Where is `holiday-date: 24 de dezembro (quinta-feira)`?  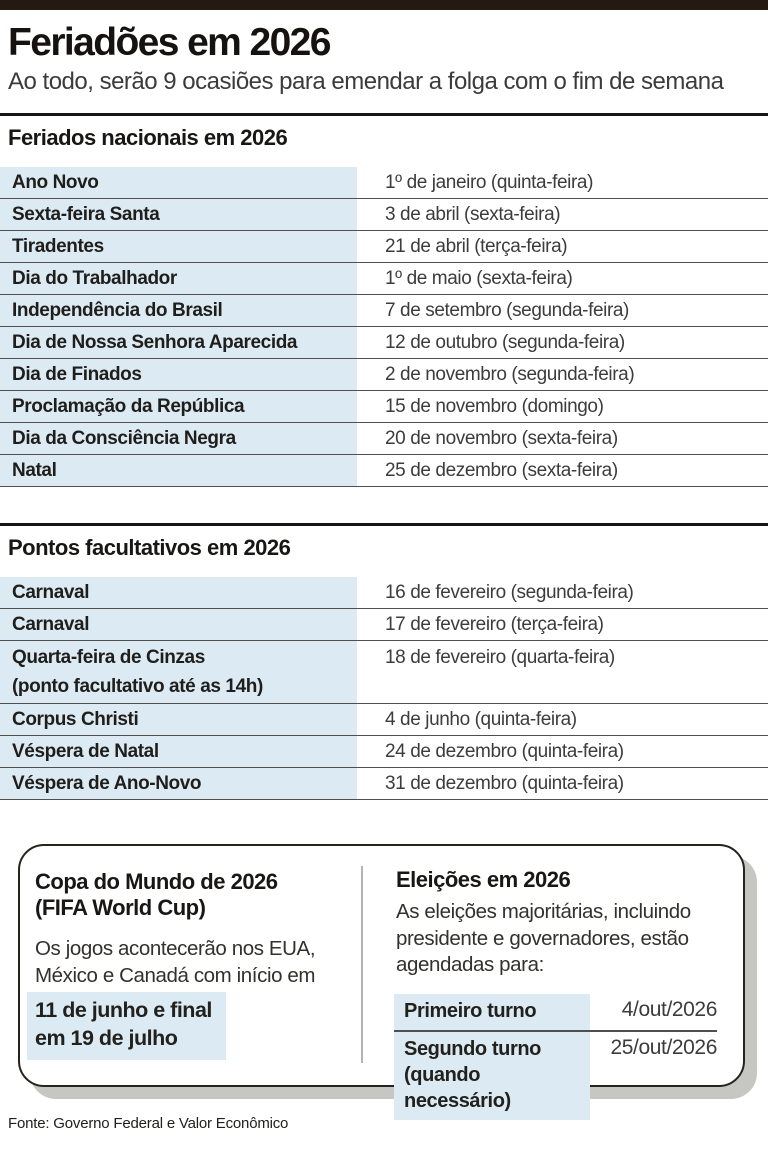
holiday-date: 24 de dezembro (quinta-feira) is located at coordinates (504, 751).